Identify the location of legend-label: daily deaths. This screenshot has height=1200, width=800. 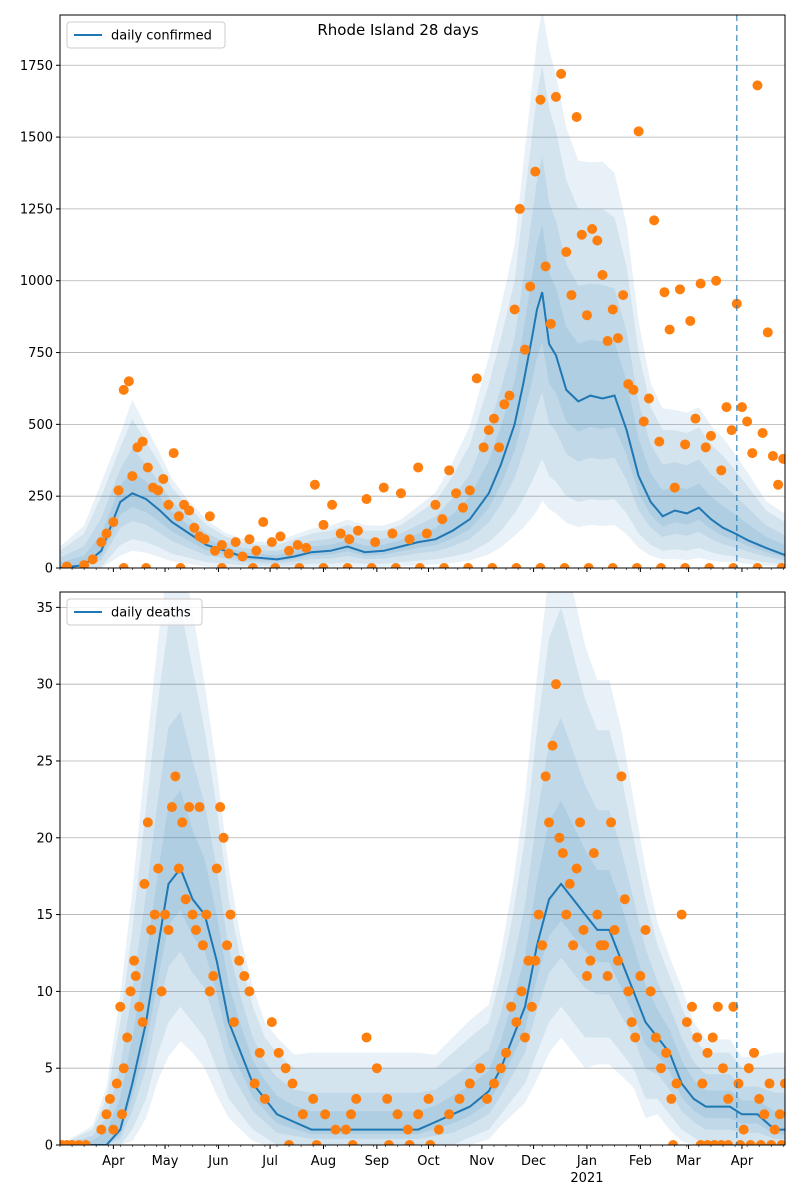
(151, 613).